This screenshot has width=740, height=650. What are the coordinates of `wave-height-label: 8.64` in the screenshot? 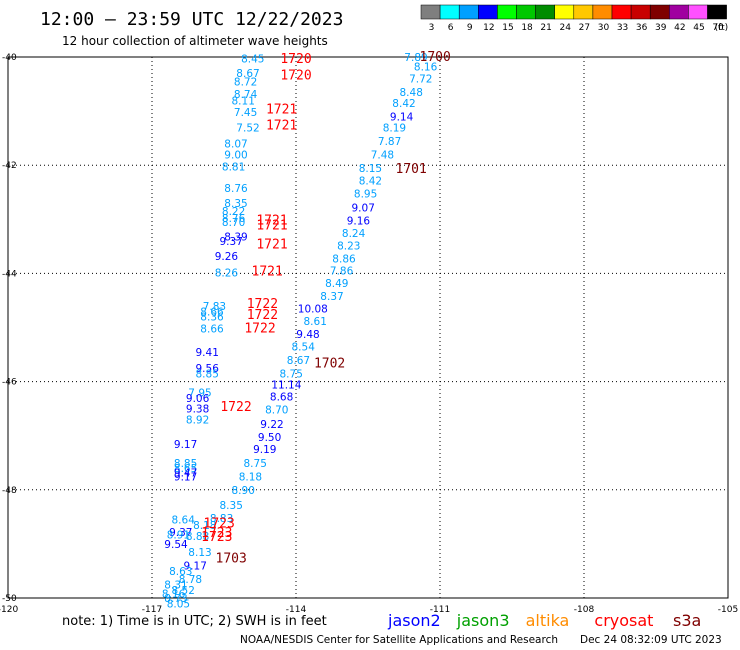 It's located at (184, 521).